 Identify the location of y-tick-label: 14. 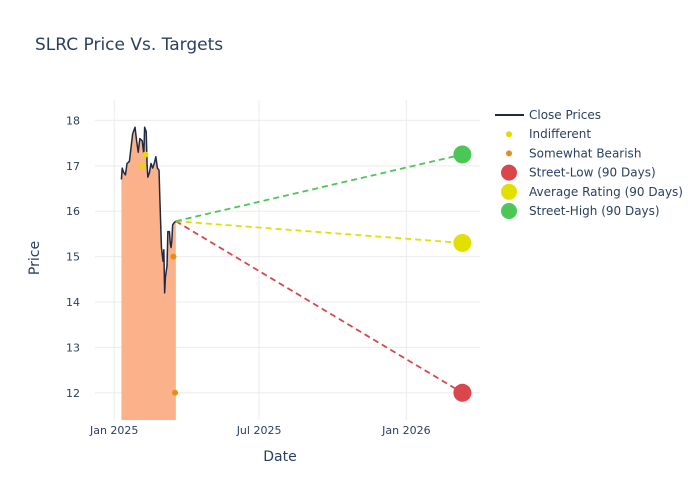
(73, 302).